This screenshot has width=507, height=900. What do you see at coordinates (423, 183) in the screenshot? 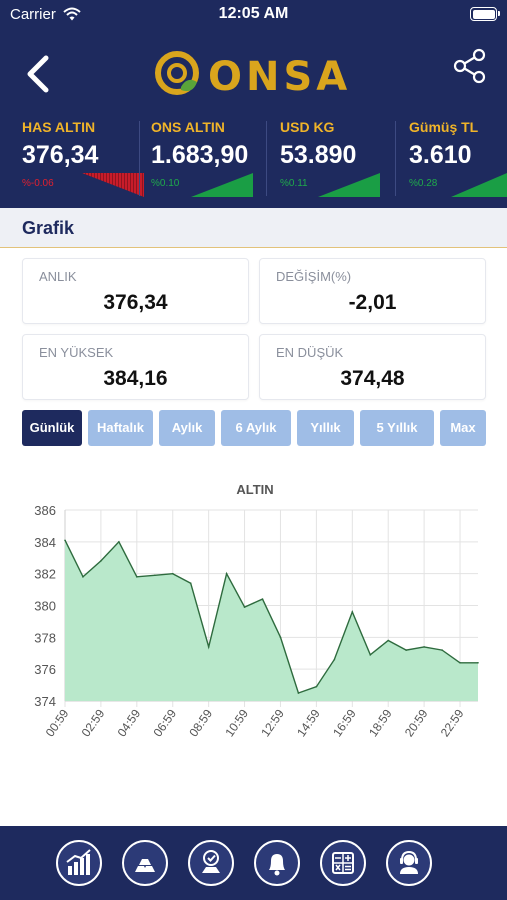
I see `ticker-change: %0.28` at bounding box center [423, 183].